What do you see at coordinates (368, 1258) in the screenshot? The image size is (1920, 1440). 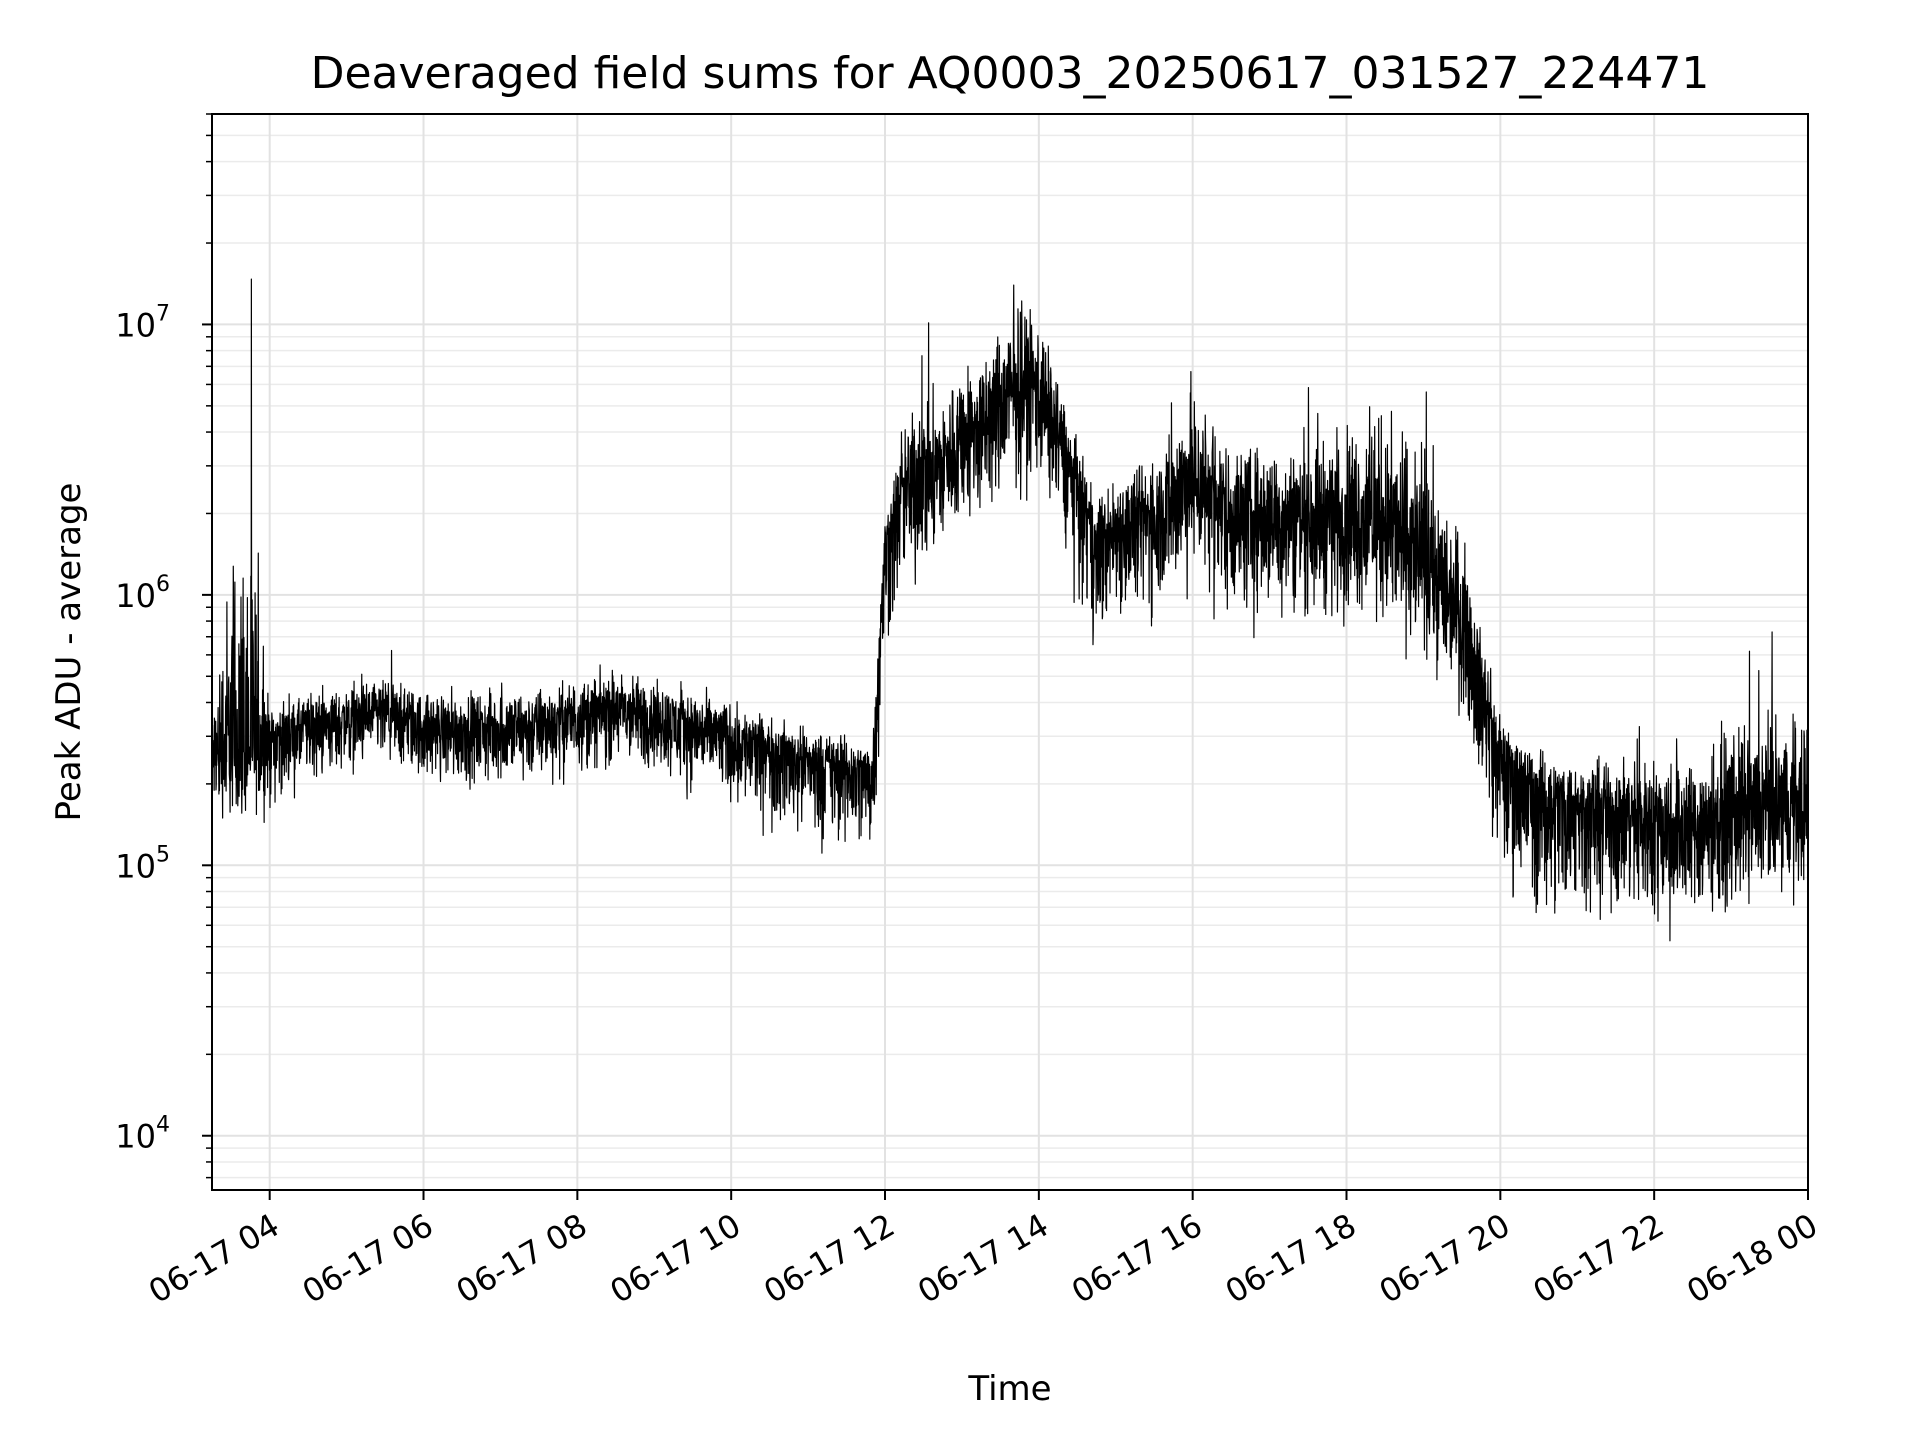 I see `x-tick-label: 06-17 06` at bounding box center [368, 1258].